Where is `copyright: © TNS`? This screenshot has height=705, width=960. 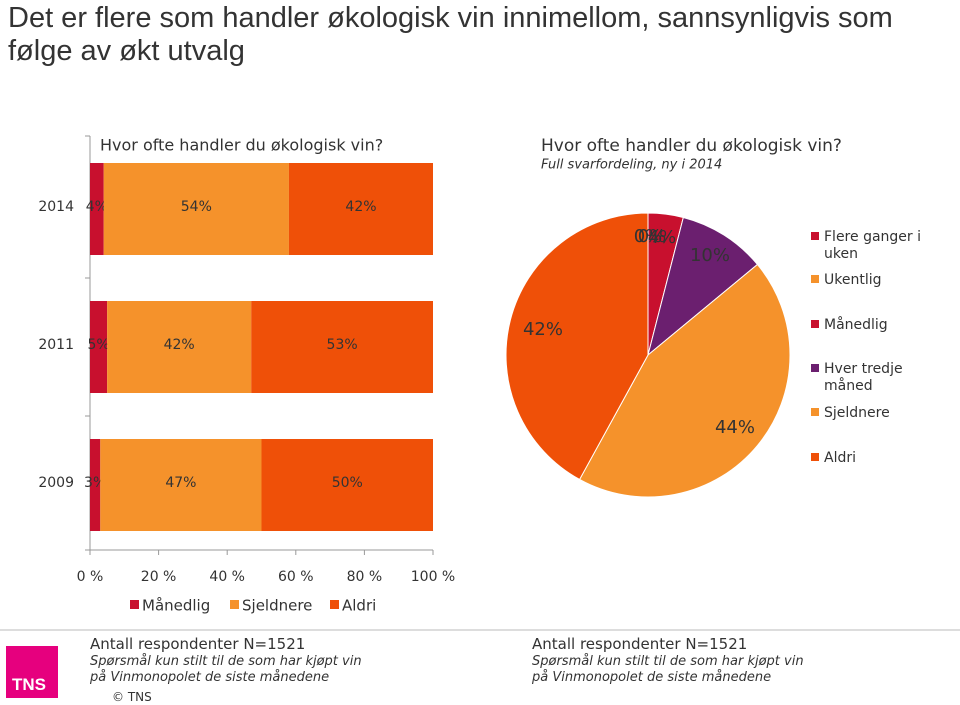 copyright: © TNS is located at coordinates (132, 697).